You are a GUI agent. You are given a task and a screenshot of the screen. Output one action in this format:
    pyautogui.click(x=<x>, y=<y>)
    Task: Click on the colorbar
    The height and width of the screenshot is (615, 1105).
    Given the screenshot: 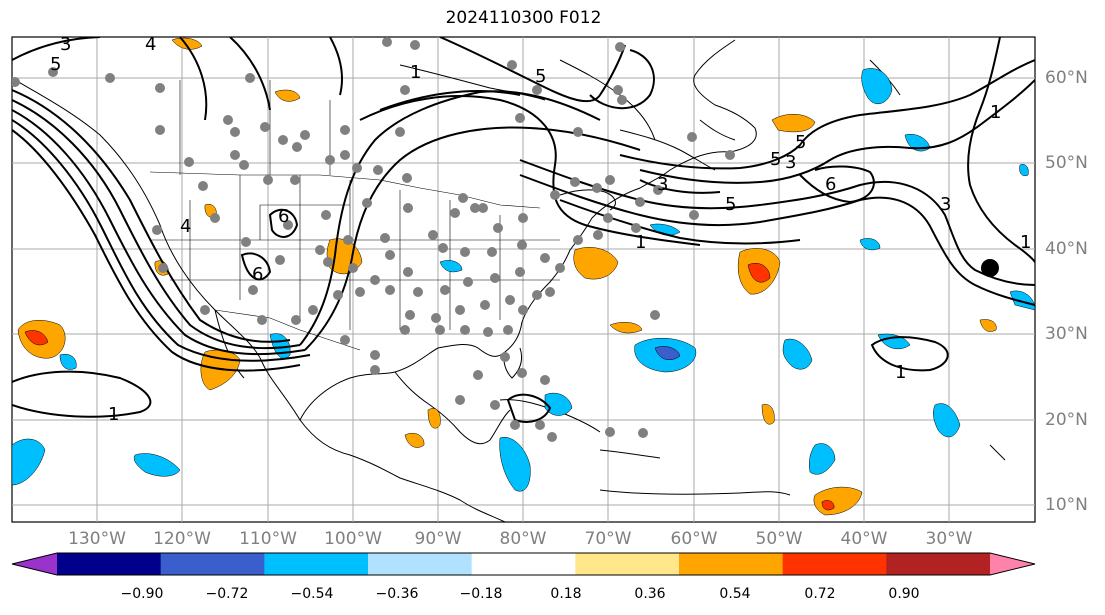 What is the action you would take?
    pyautogui.click(x=523, y=564)
    